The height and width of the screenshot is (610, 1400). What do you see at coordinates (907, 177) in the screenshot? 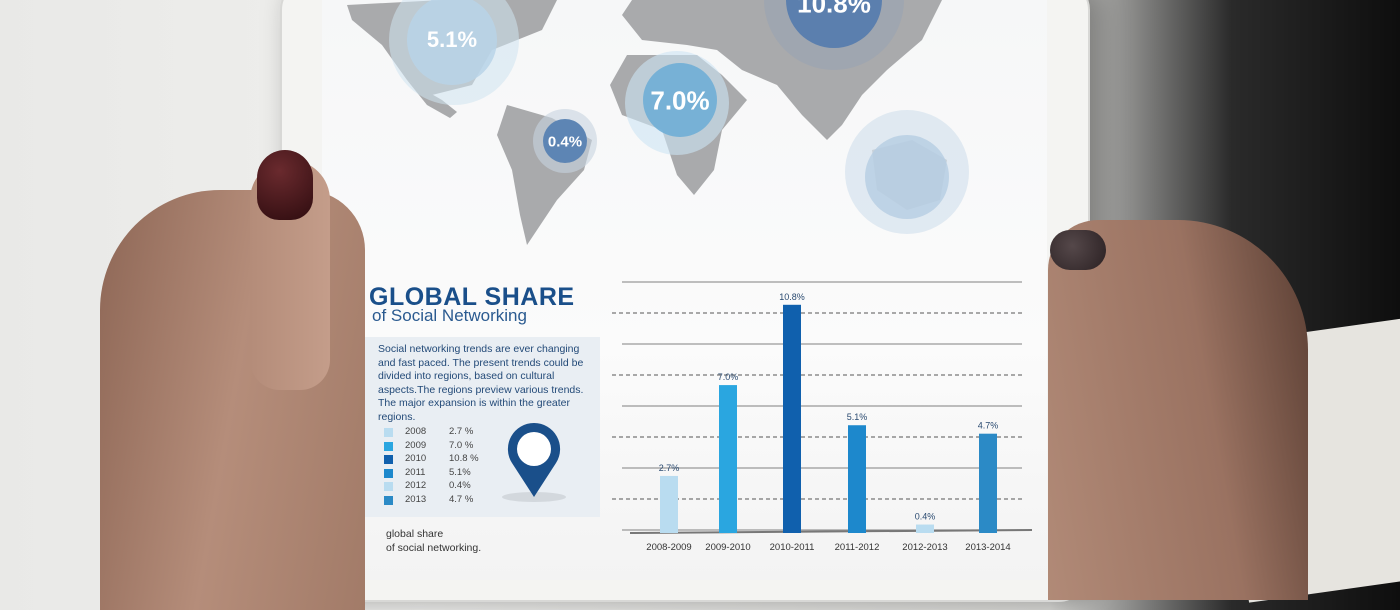
I see `bubble-australia` at bounding box center [907, 177].